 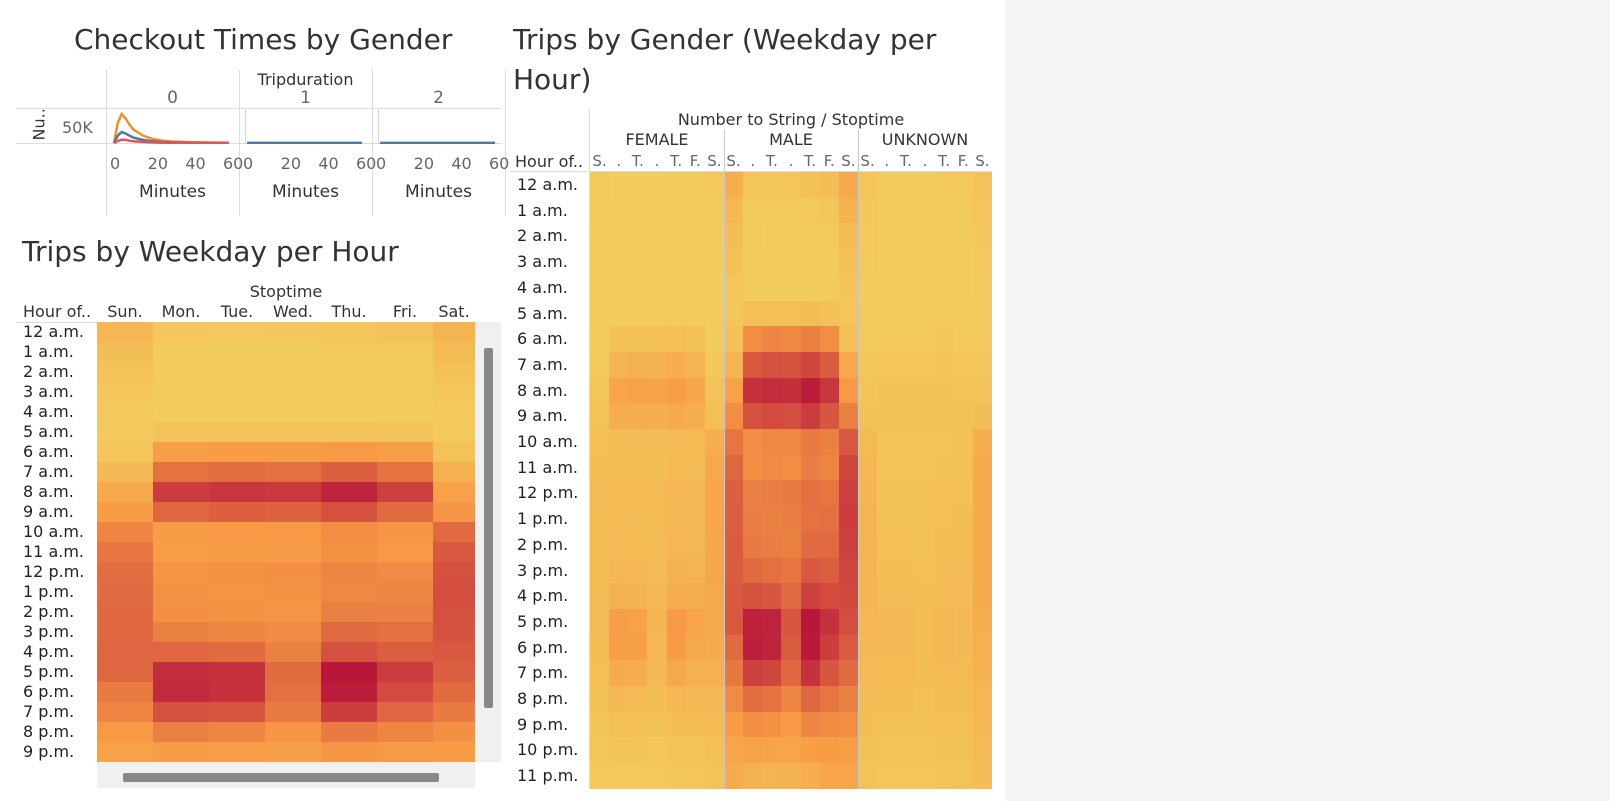 I want to click on row-label-14: 2 p.m., so click(x=49, y=611).